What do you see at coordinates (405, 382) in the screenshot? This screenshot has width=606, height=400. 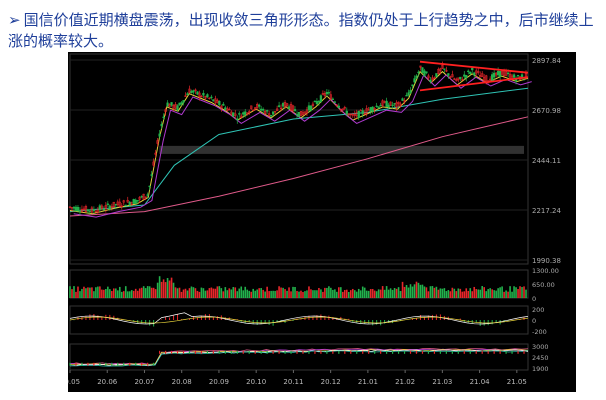 I see `x-tick-label: 21.02` at bounding box center [405, 382].